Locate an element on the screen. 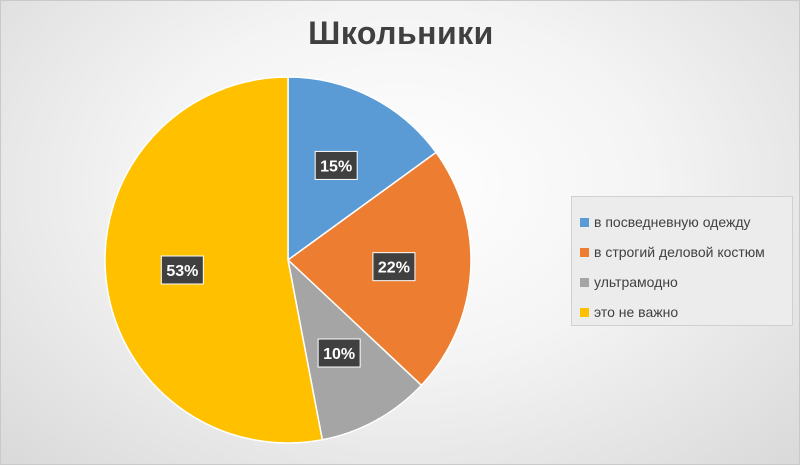  data-label-text: 53% is located at coordinates (182, 271).